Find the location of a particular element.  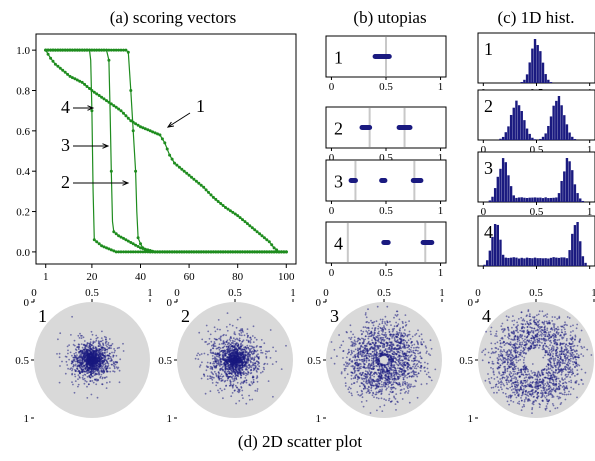

hist-panel-label: 1 is located at coordinates (488, 49).